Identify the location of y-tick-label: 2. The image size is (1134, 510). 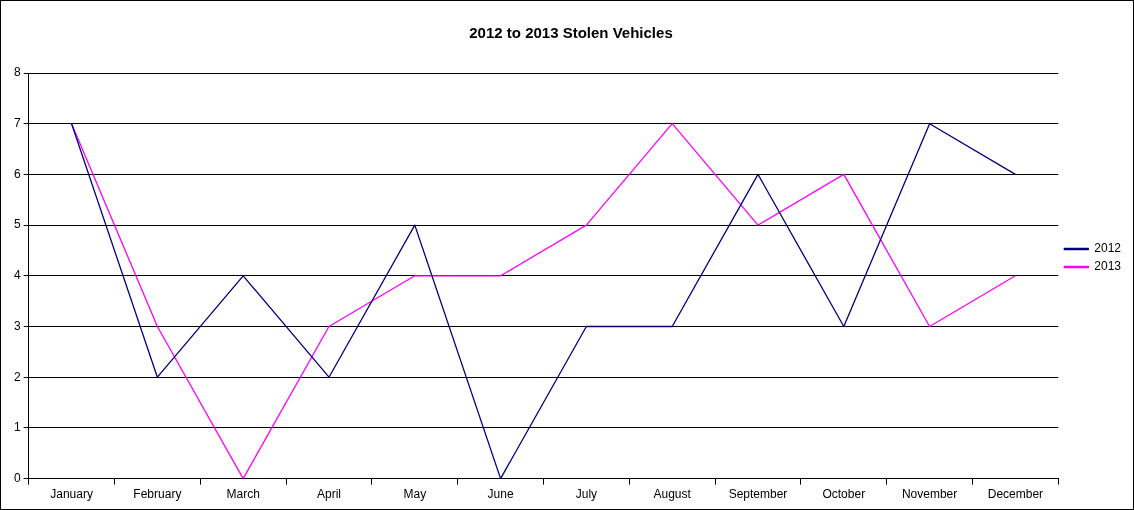
(17, 376).